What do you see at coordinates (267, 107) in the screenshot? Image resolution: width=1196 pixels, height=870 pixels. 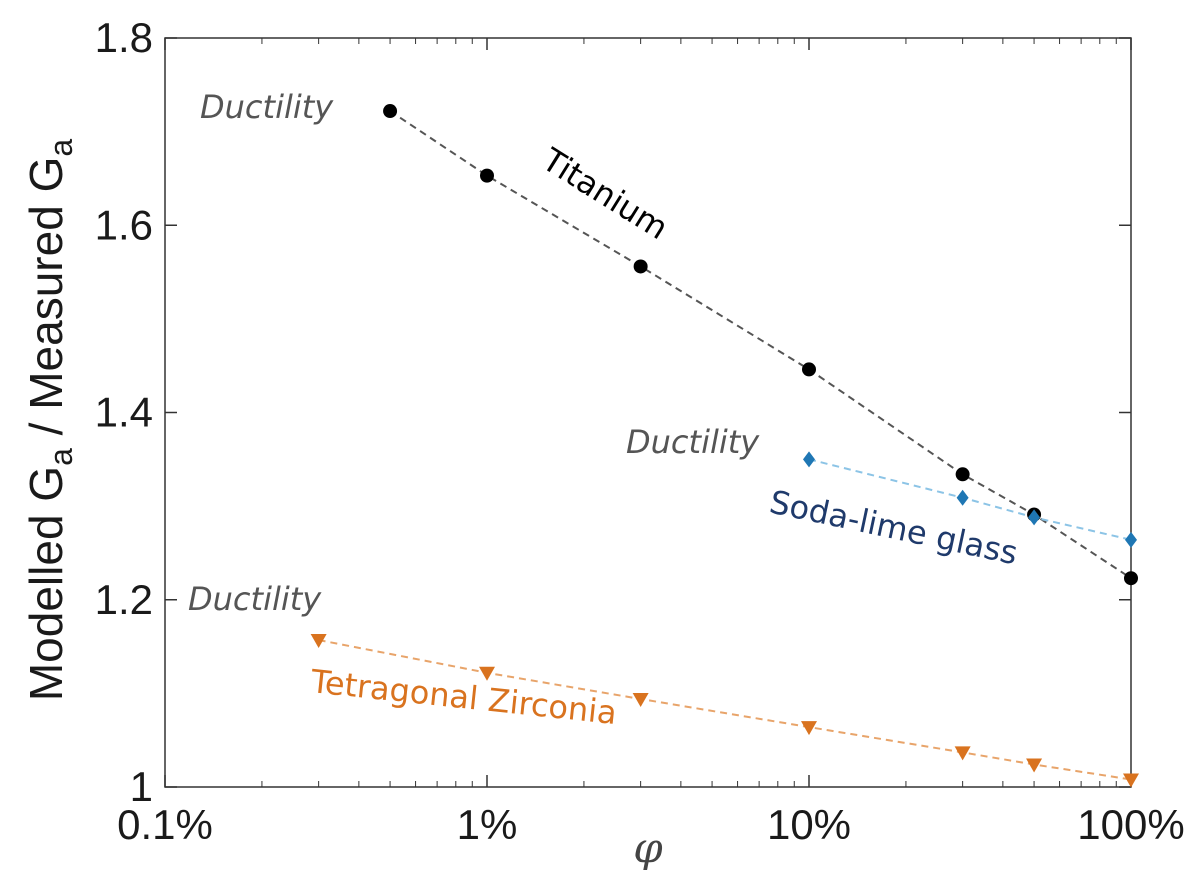 I see `annotation-ductility-top: Ductility` at bounding box center [267, 107].